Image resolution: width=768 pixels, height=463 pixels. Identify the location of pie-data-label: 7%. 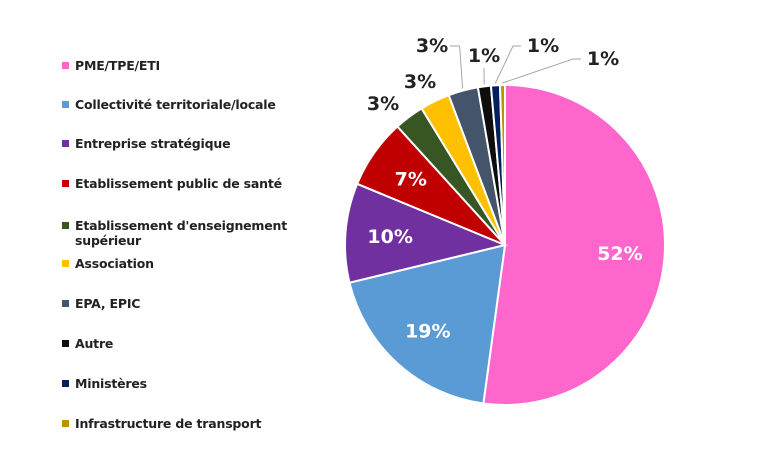
(411, 180).